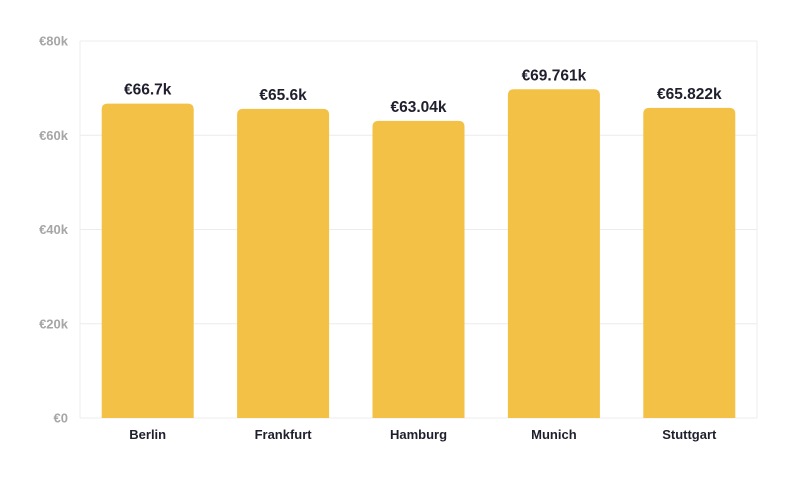 This screenshot has width=796, height=493. I want to click on x-tick-label: Munich, so click(554, 434).